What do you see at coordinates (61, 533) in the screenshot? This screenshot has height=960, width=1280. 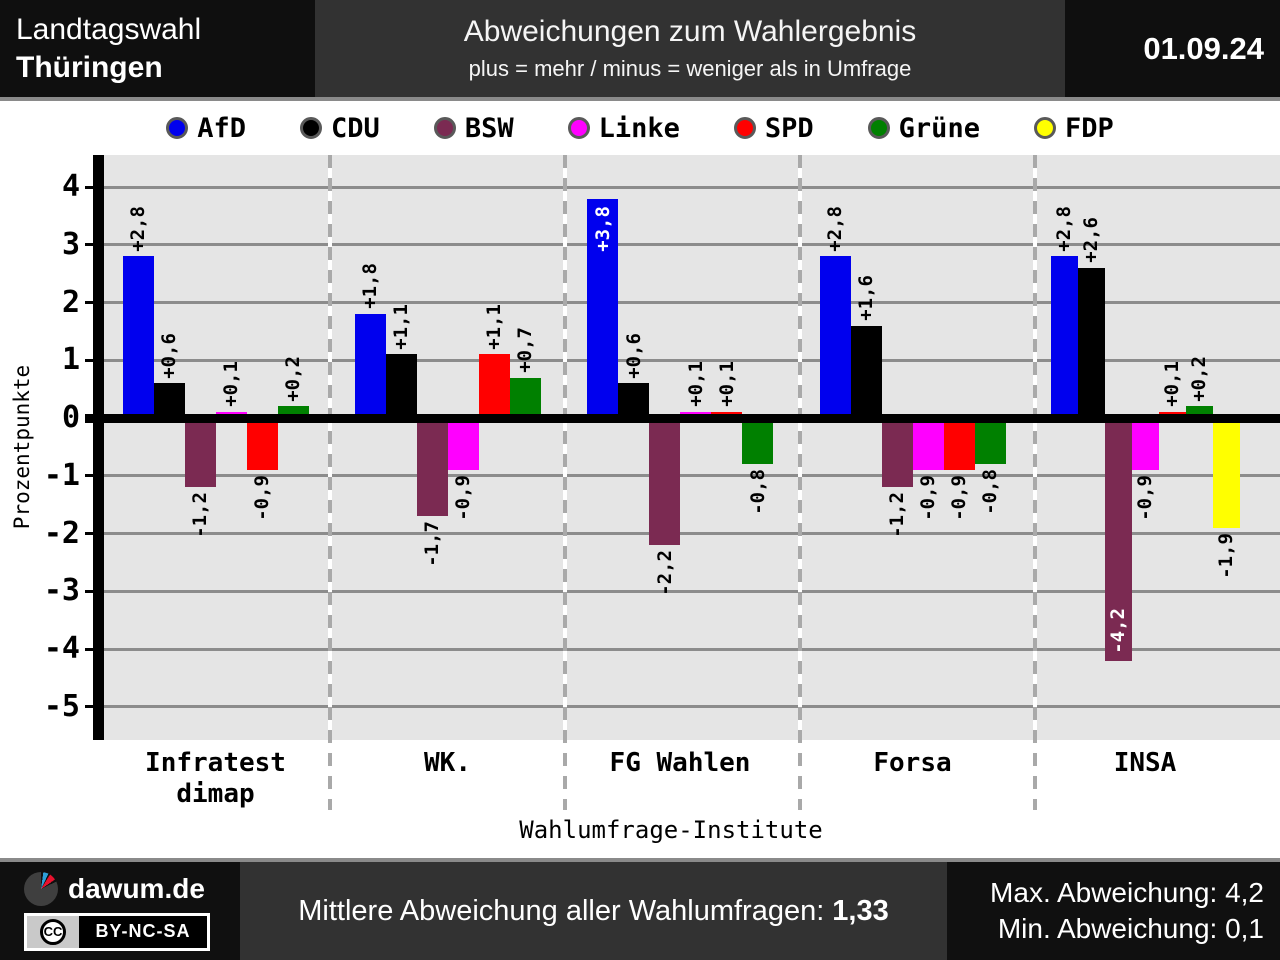 I see `y-tick-label: -2` at bounding box center [61, 533].